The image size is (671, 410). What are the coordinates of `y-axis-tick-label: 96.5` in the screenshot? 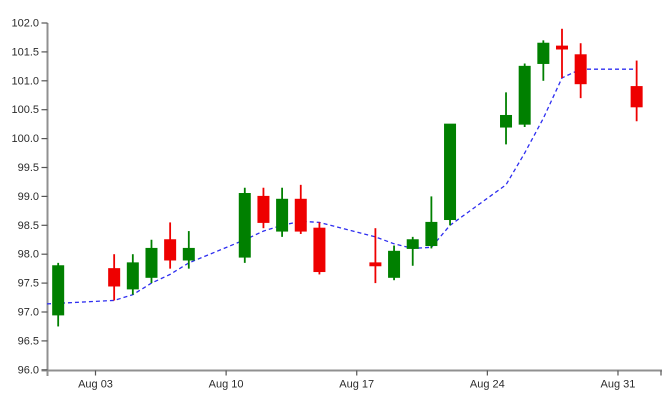 It's located at (28, 341).